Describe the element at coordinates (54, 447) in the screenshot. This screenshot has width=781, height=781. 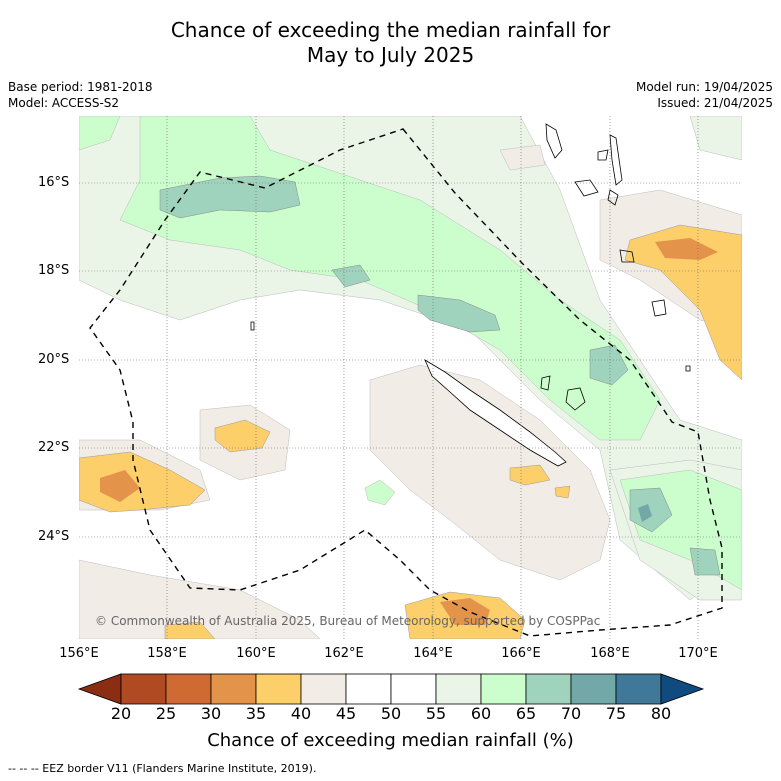
I see `lat-tick-label: 22°S` at that location.